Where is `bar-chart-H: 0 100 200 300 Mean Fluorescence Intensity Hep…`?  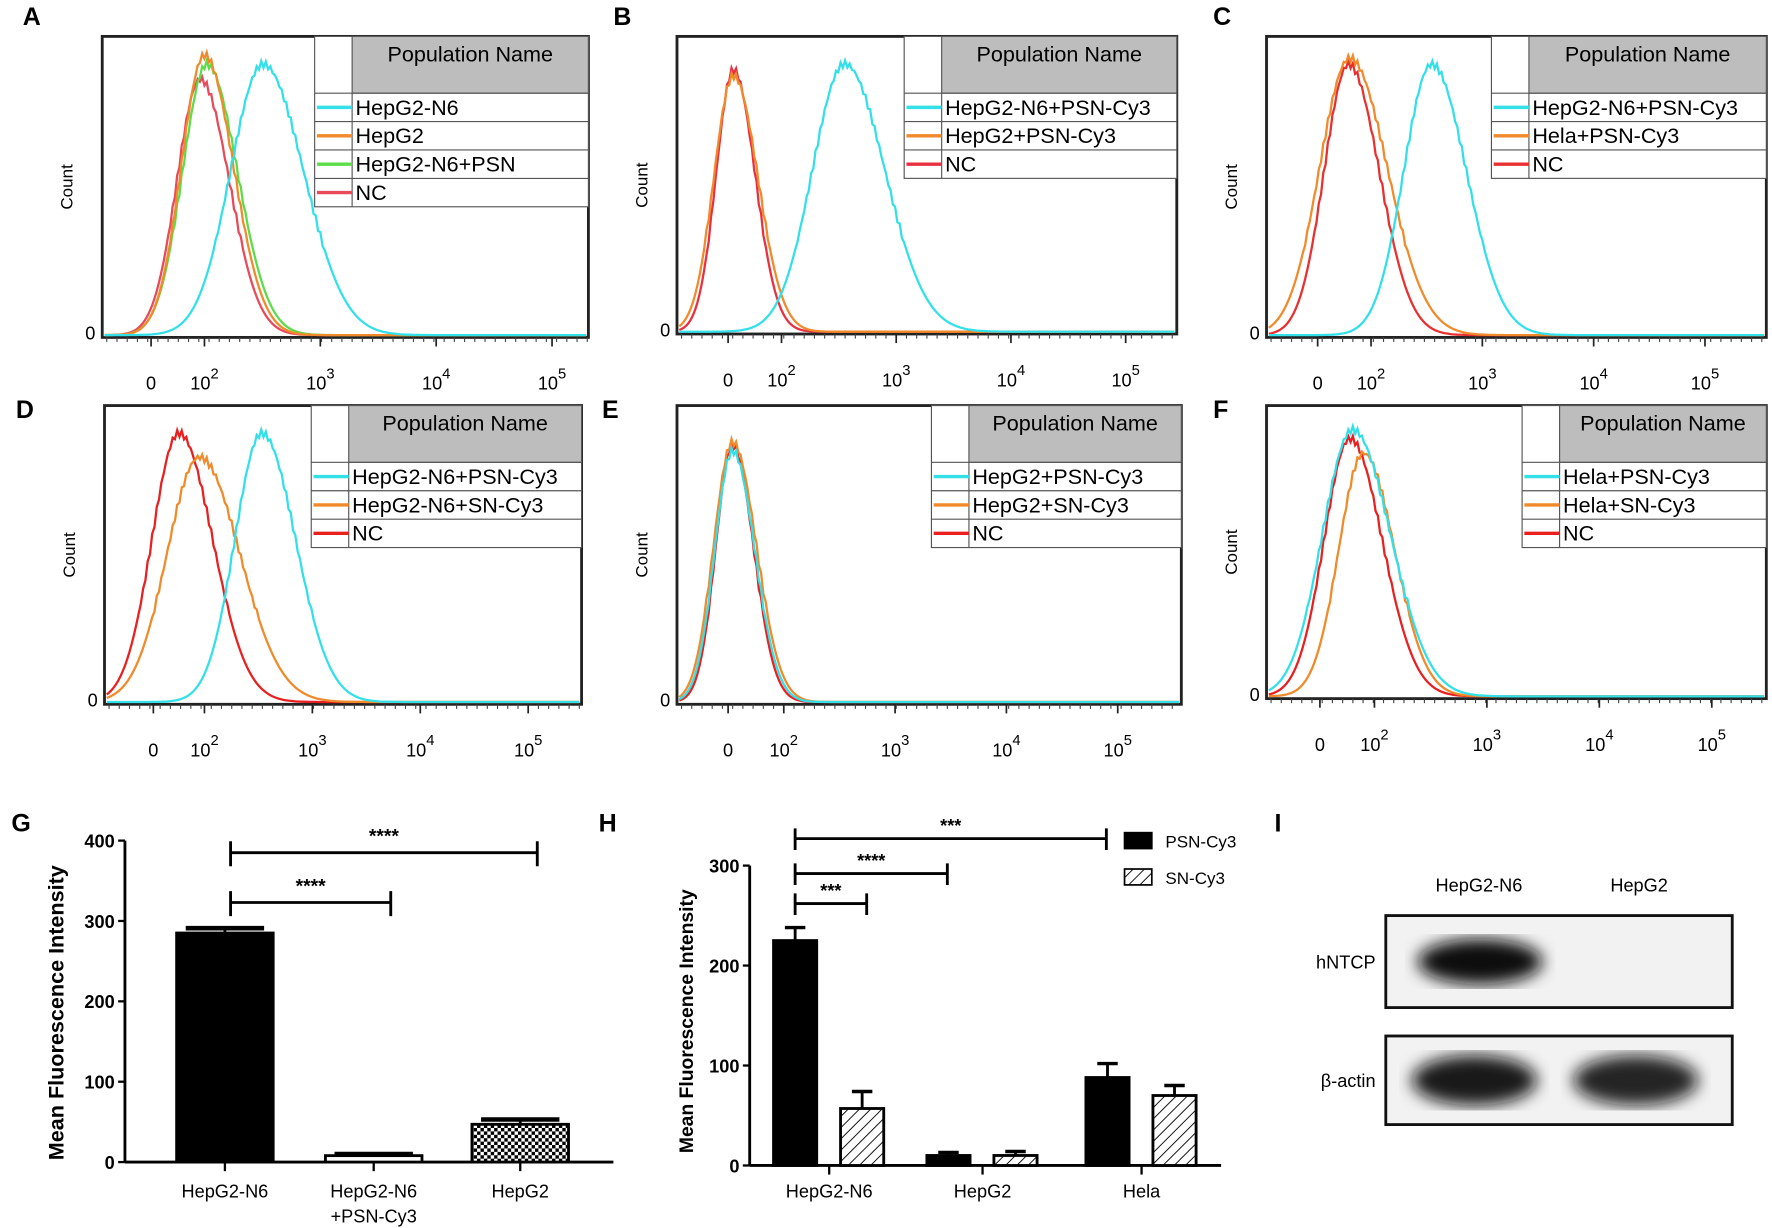
bar-chart-H: 0 100 200 300 Mean Fluorescence Intensity Hep… is located at coordinates (956, 1008).